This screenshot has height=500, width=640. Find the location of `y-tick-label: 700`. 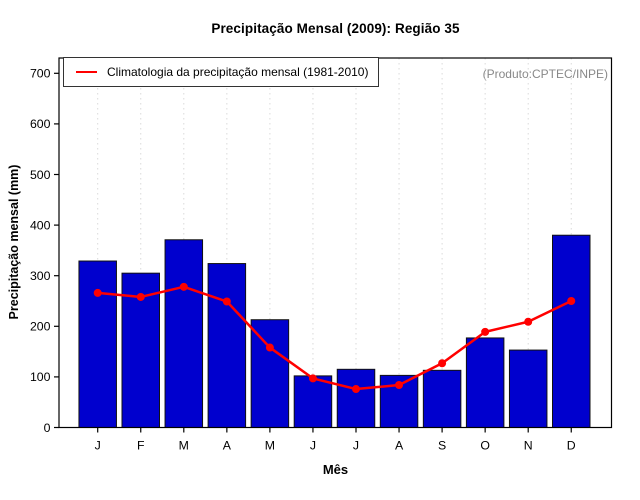

y-tick-label: 700 is located at coordinates (40, 74).